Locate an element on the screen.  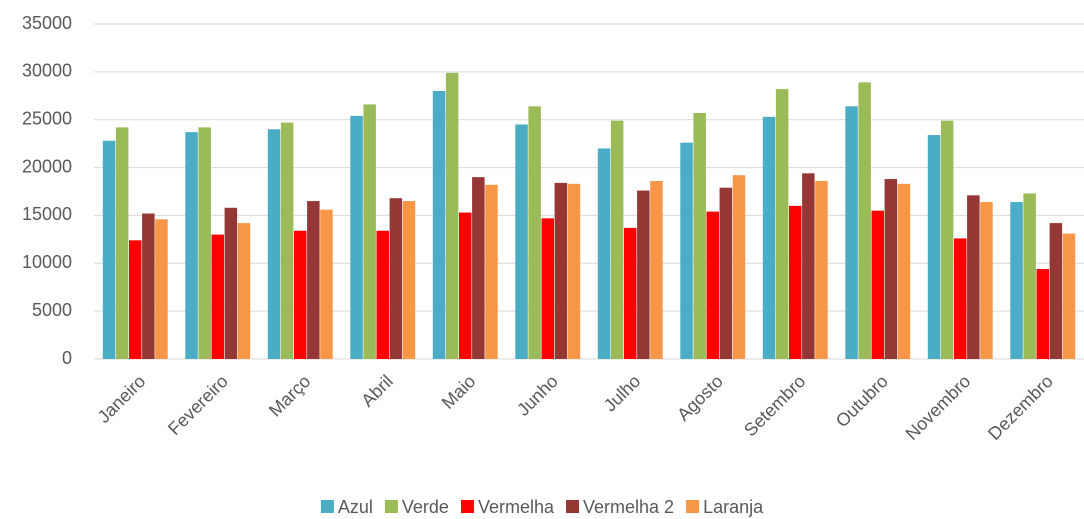
x-tick-label: Fevereiro is located at coordinates (198, 405).